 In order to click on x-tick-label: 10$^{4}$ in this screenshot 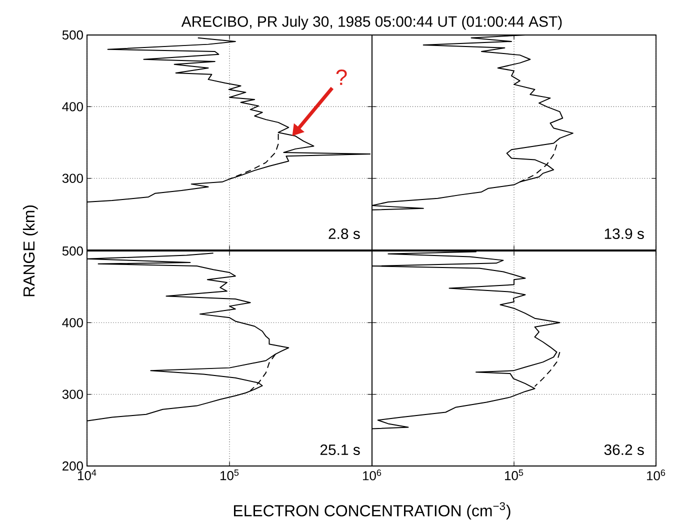, I will do `click(87, 475)`.